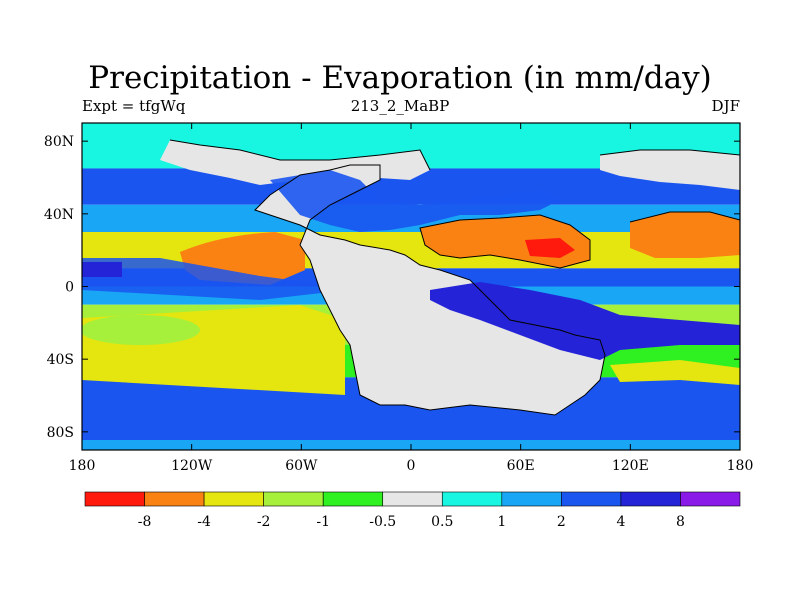 The image size is (800, 600). I want to click on region-itcz-west, so click(206, 279).